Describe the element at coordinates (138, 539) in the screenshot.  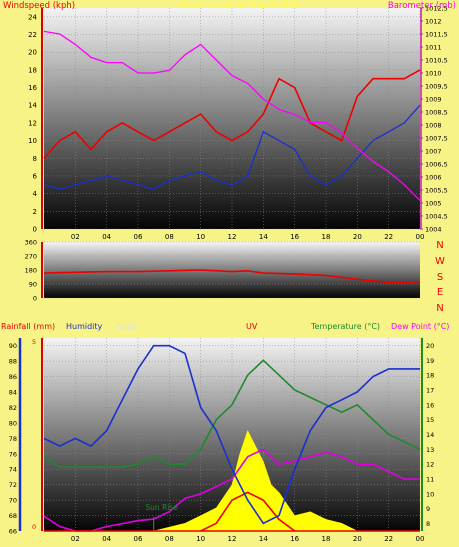
I see `multi-xtick-label: 06` at that location.